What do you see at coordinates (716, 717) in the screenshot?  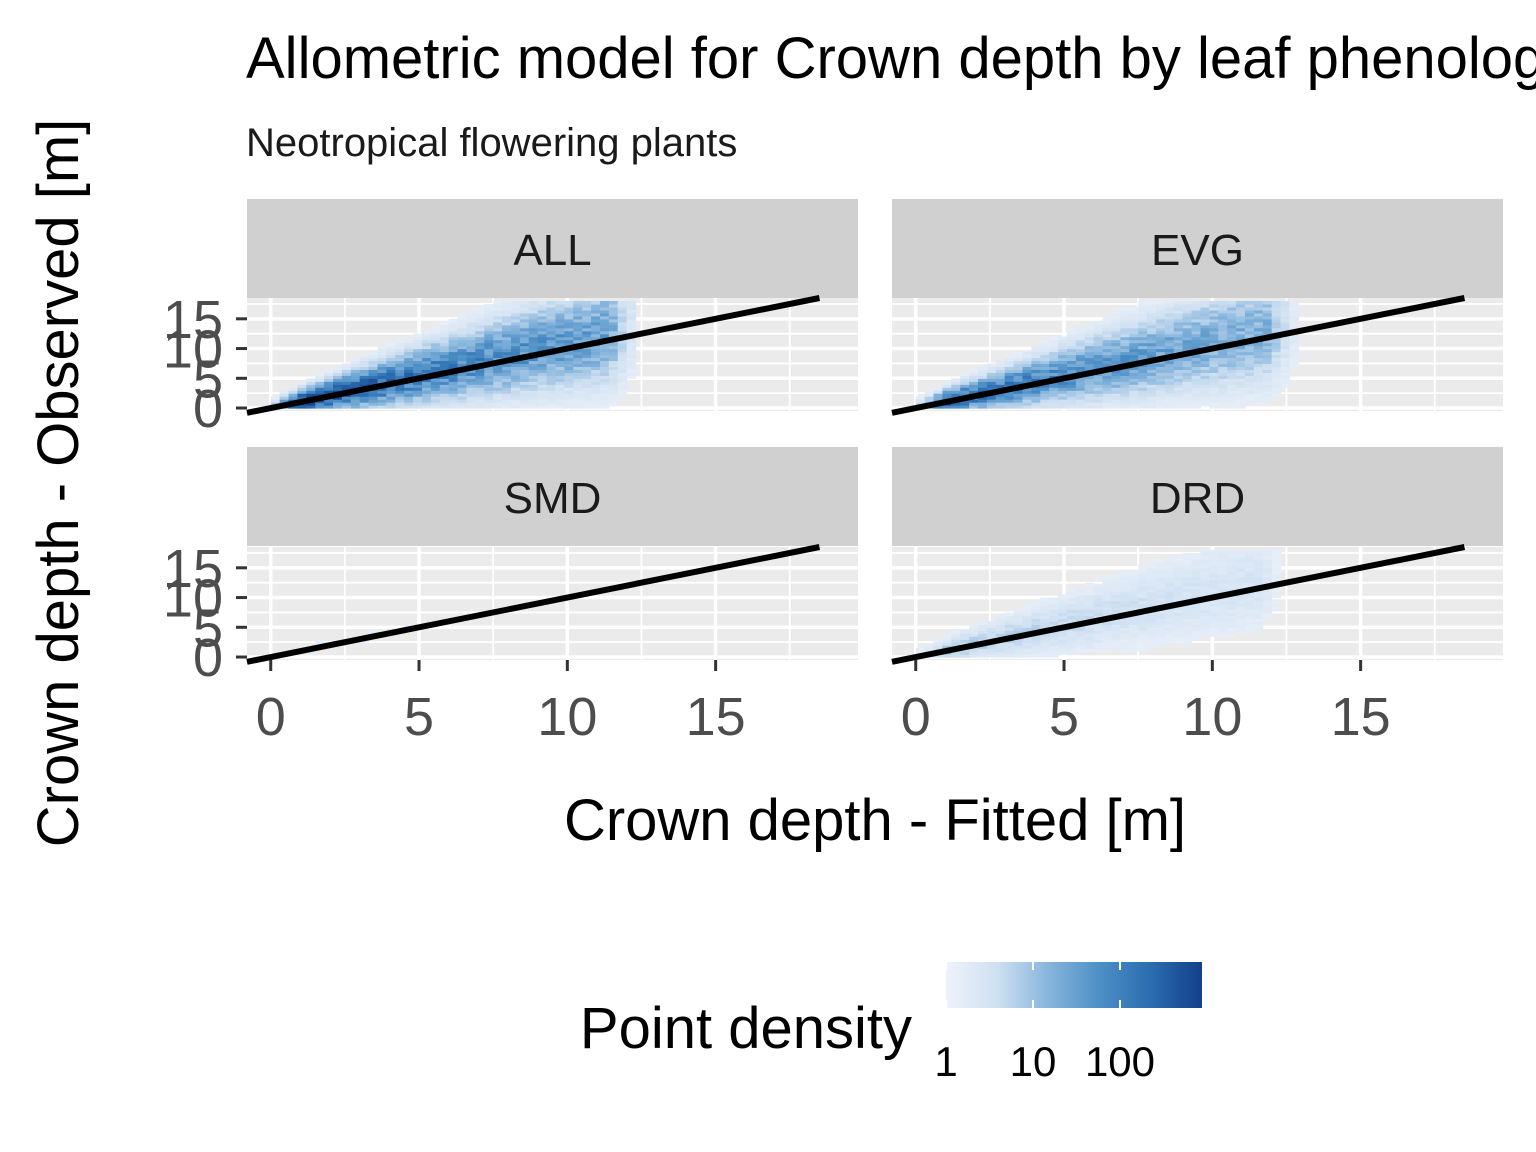 I see `x-tick-label: 15` at bounding box center [716, 717].